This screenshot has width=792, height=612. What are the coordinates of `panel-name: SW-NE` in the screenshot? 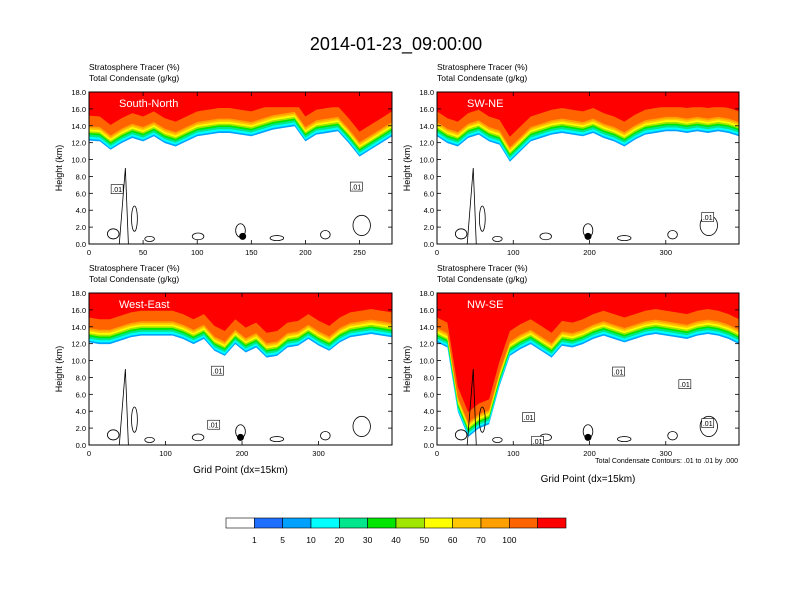 It's located at (485, 104).